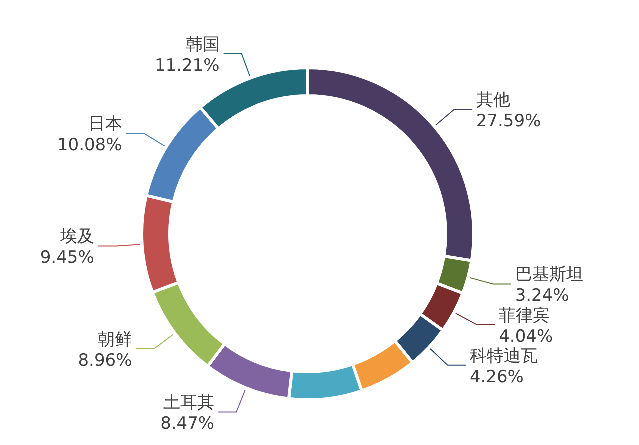  I want to click on data-label: 10.08%, so click(89, 146).